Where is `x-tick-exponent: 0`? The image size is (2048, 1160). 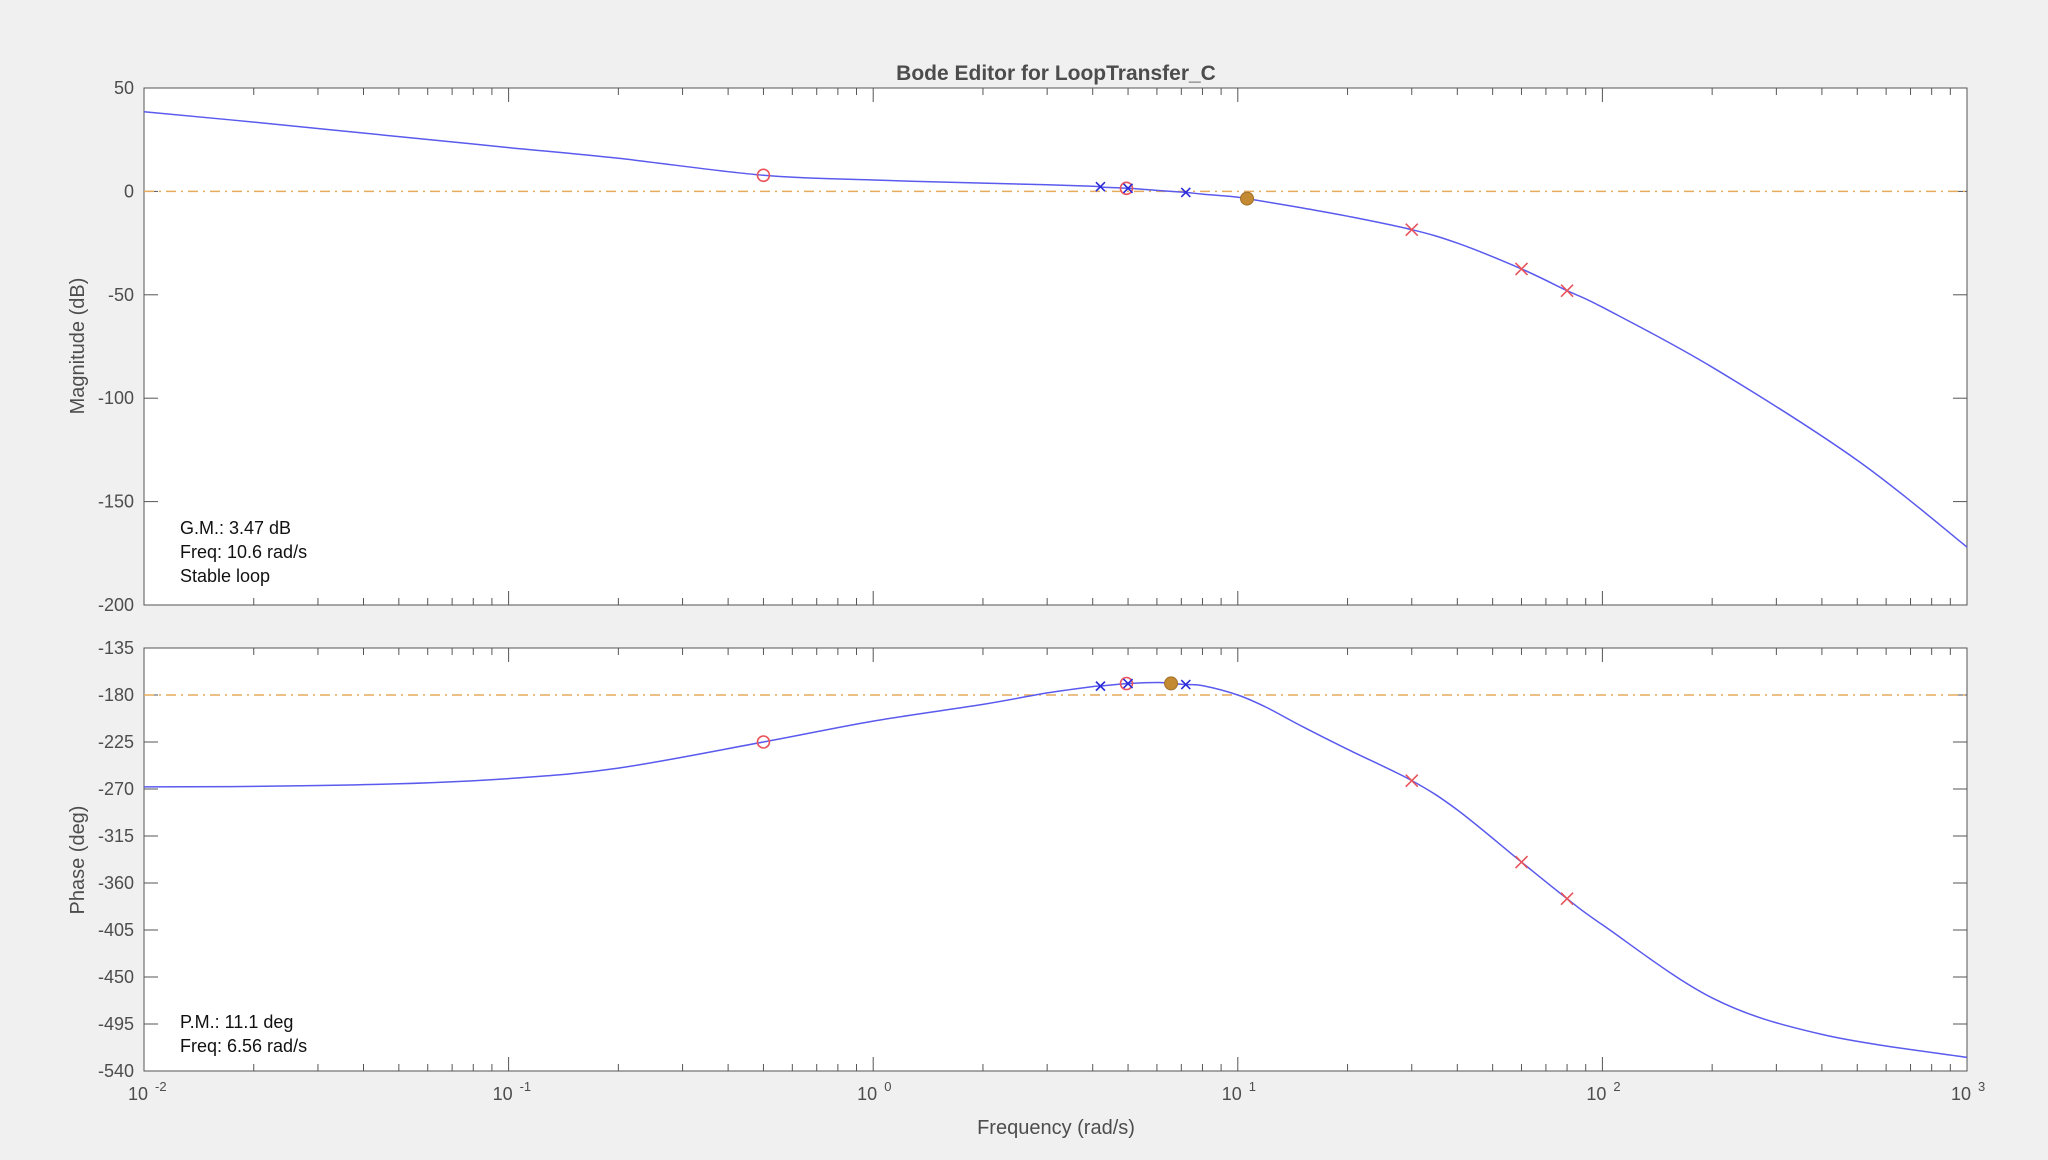 x-tick-exponent: 0 is located at coordinates (887, 1086).